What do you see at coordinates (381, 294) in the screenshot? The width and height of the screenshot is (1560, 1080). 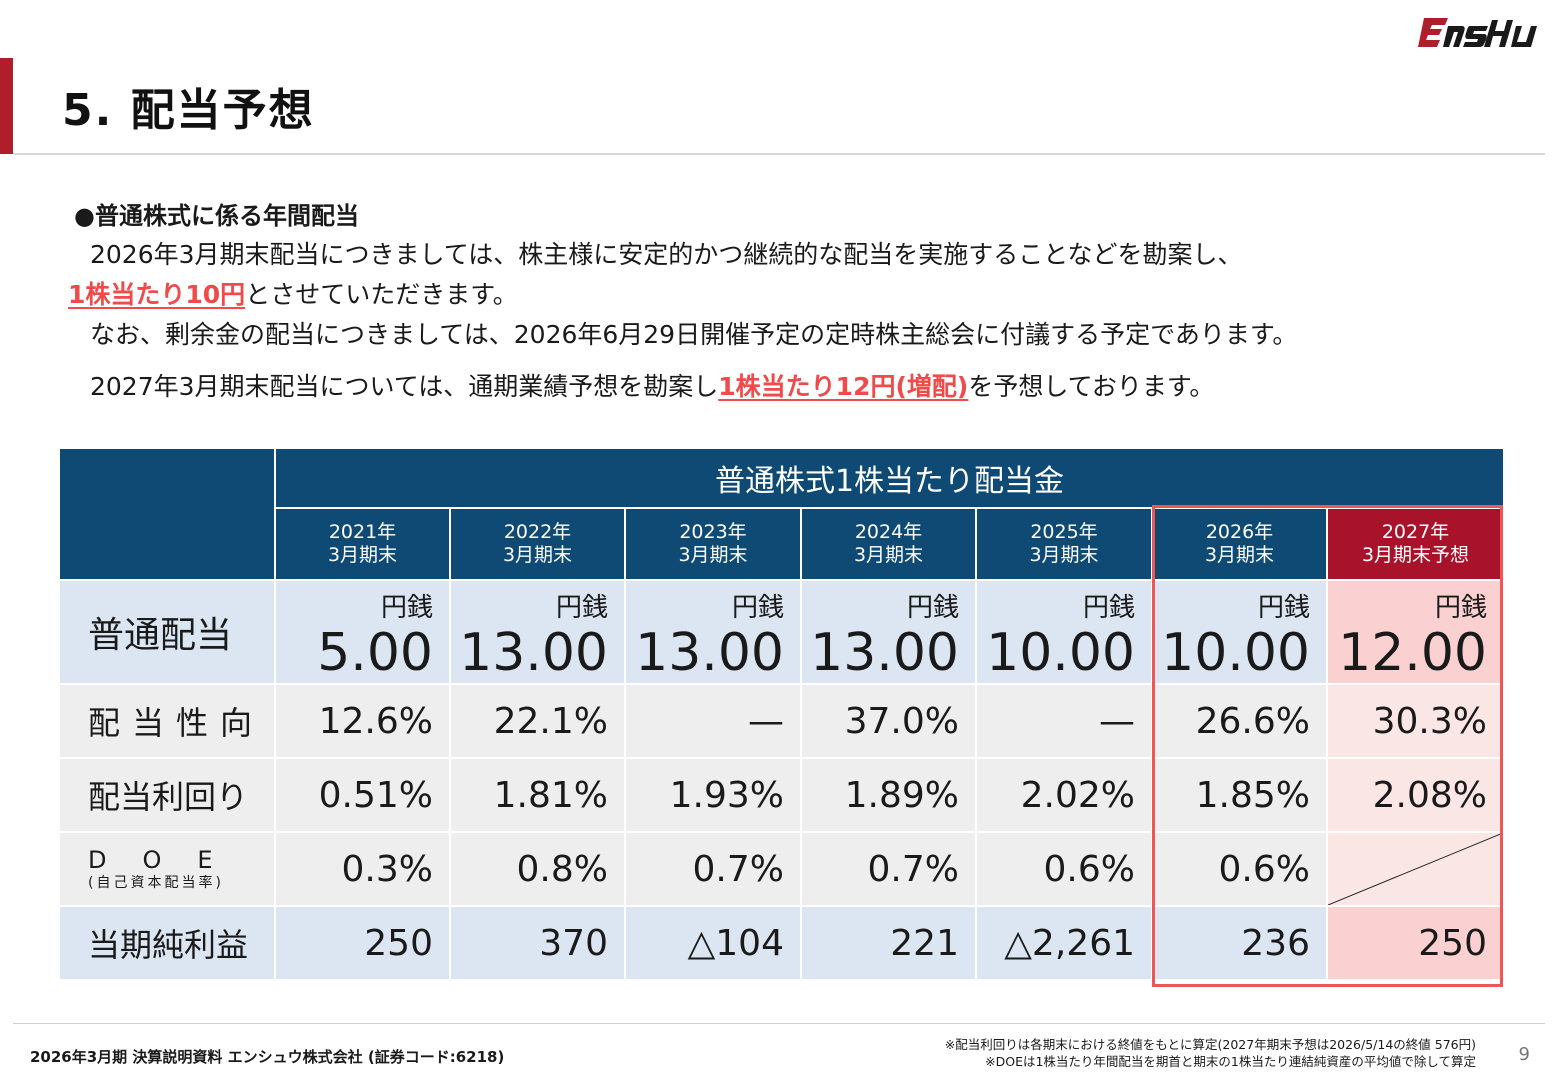 I see `paragraph-1-rest: とさせていただきます。` at bounding box center [381, 294].